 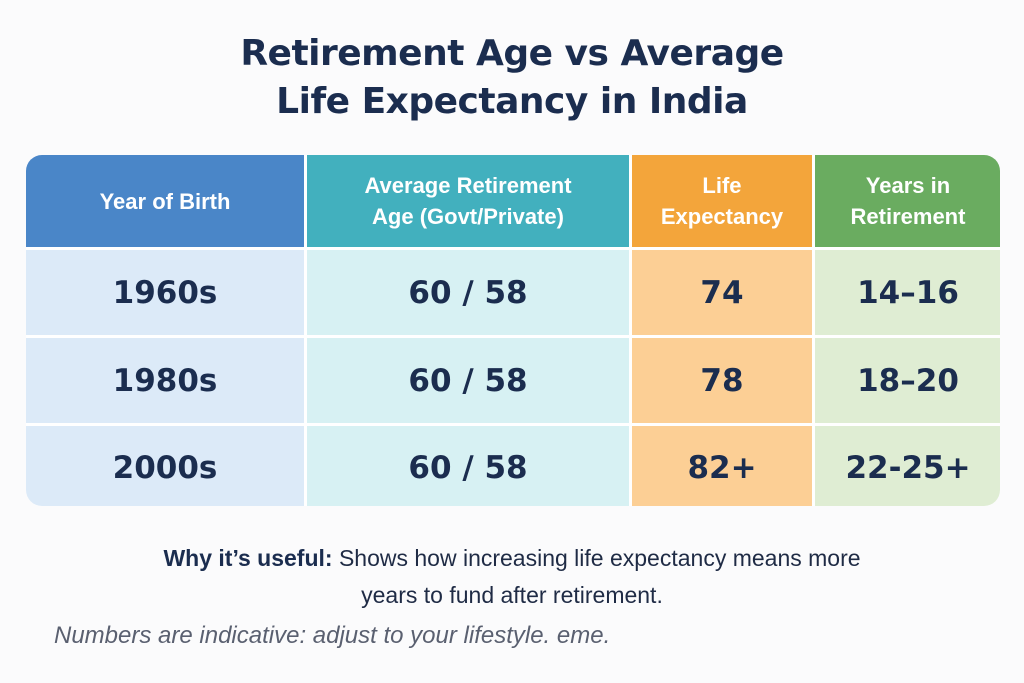 I want to click on header-text-line-1: Years in, so click(x=908, y=185).